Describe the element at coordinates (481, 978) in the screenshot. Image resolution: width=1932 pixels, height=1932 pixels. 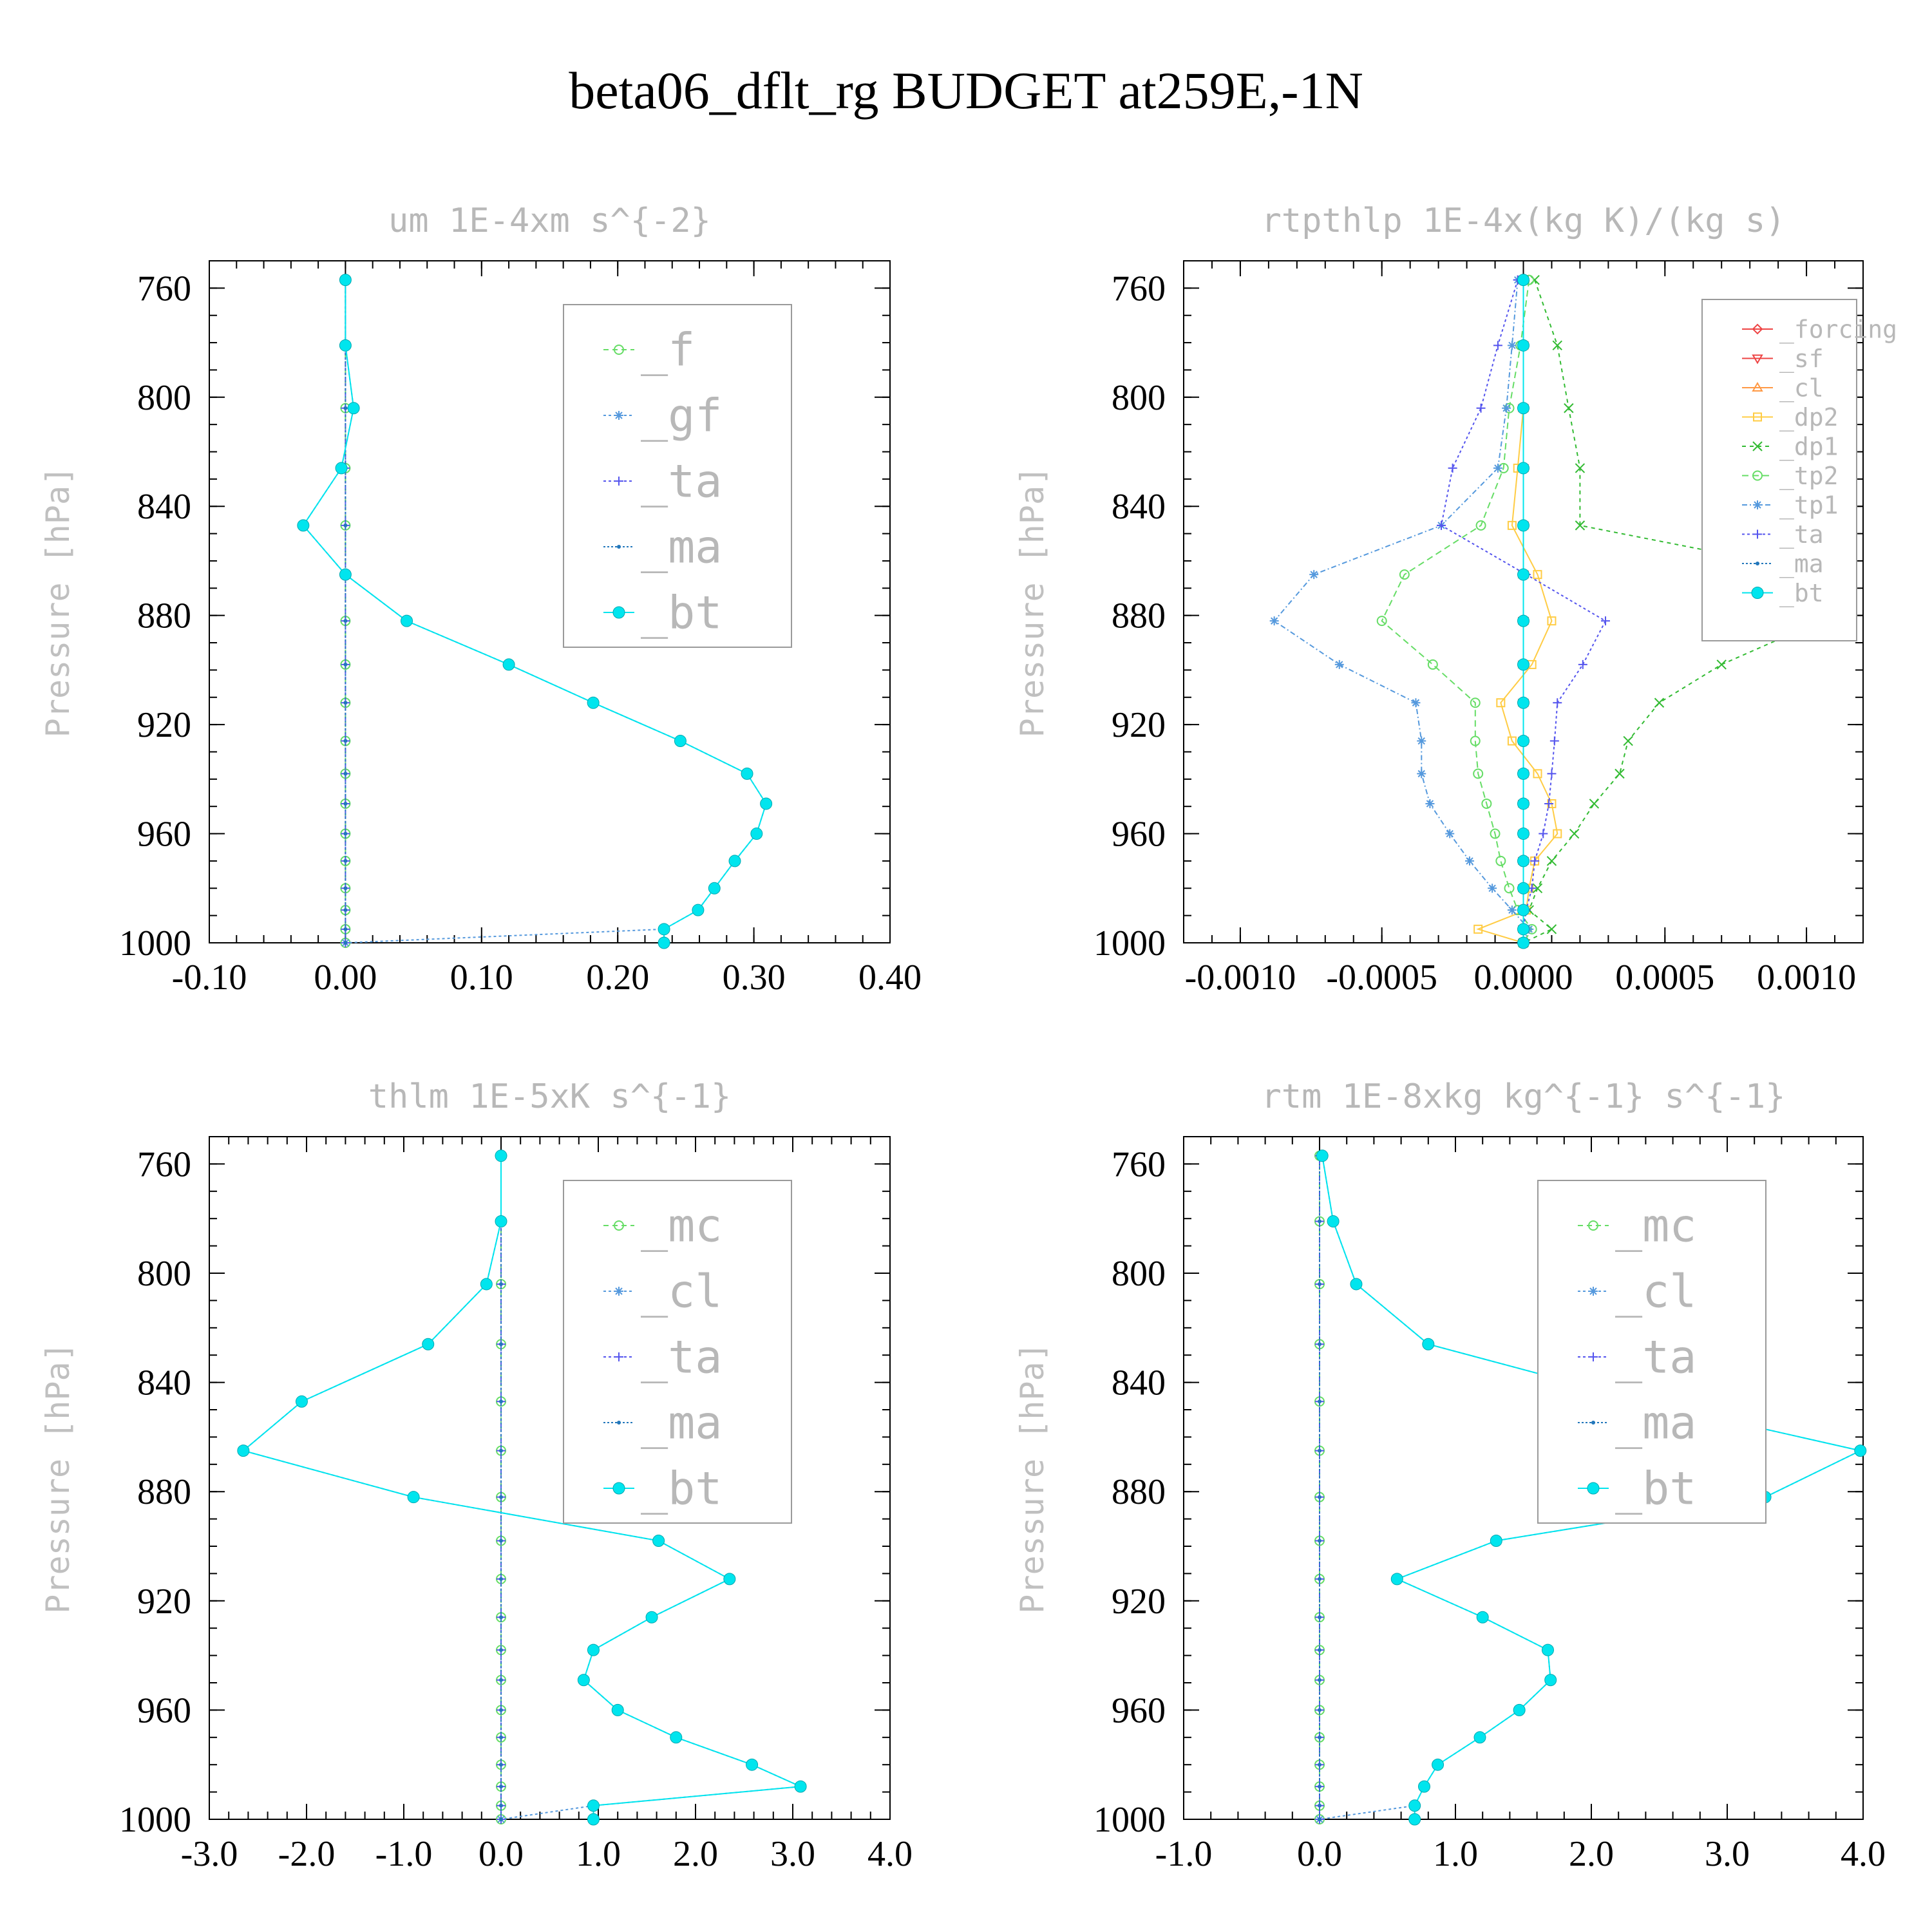
I see `x-tick-label: 0.10` at that location.